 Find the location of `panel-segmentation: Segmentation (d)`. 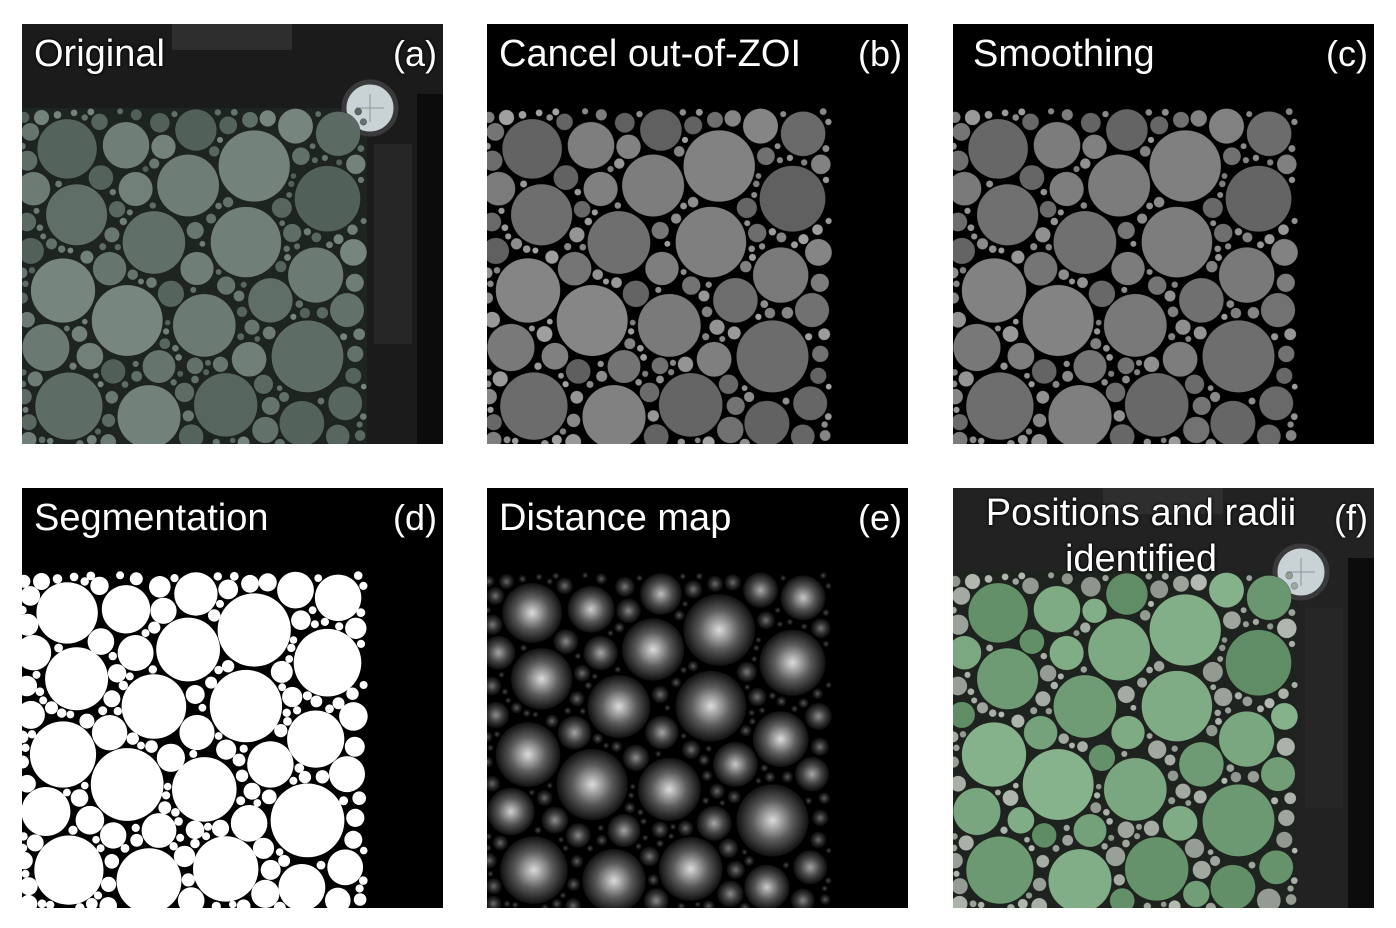

panel-segmentation: Segmentation (d) is located at coordinates (232, 698).